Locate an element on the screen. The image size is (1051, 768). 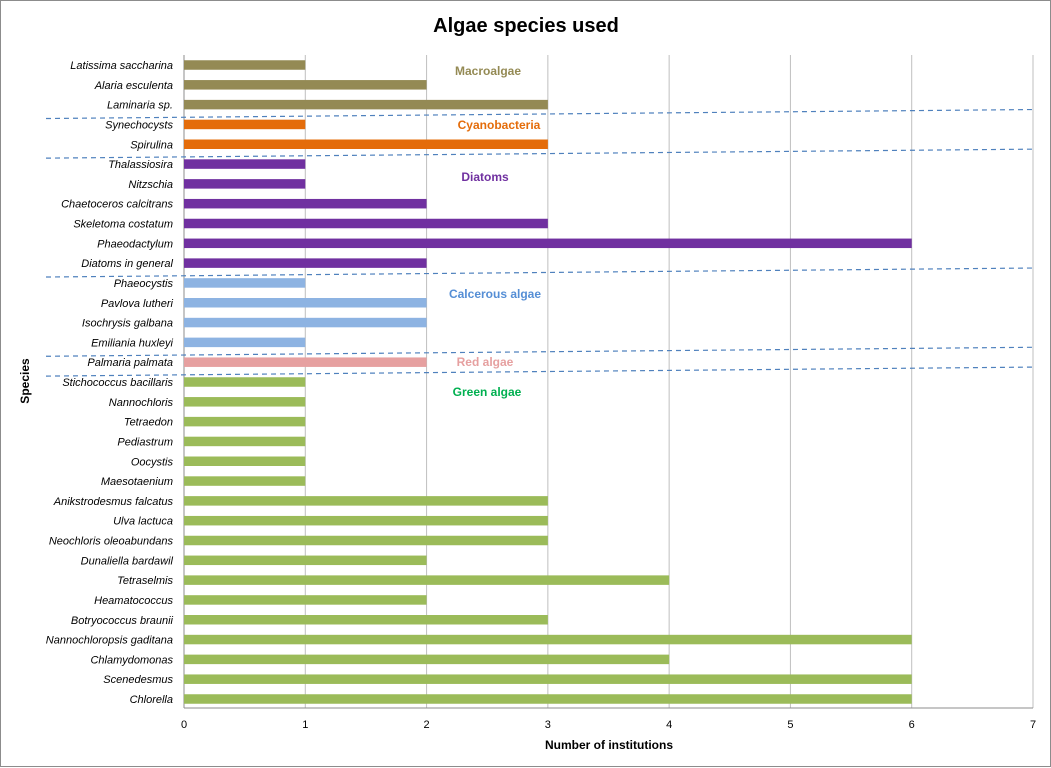
bar-tetraselmis is located at coordinates (427, 580).